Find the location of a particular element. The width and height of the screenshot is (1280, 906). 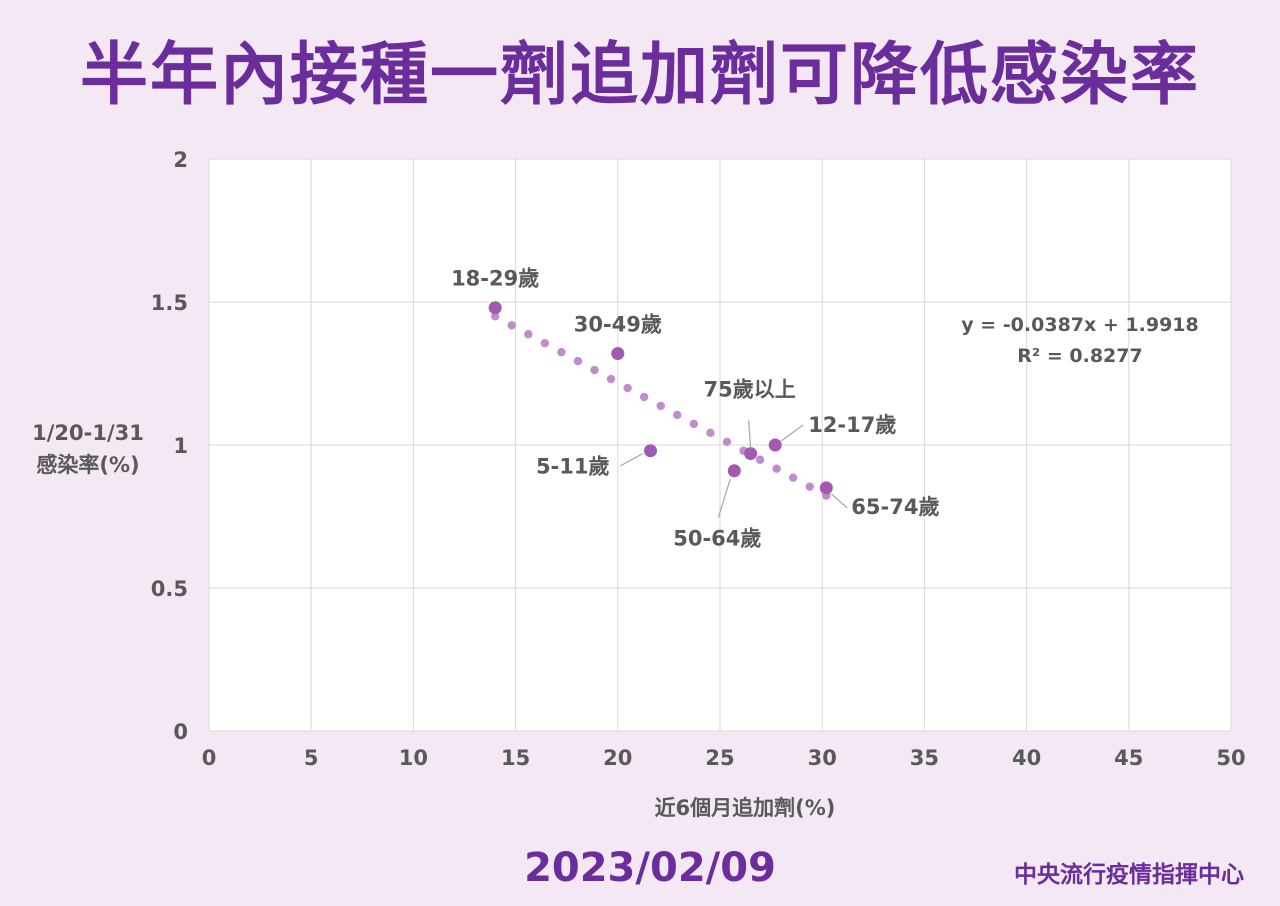

data-label: 18-29歲 is located at coordinates (495, 279).